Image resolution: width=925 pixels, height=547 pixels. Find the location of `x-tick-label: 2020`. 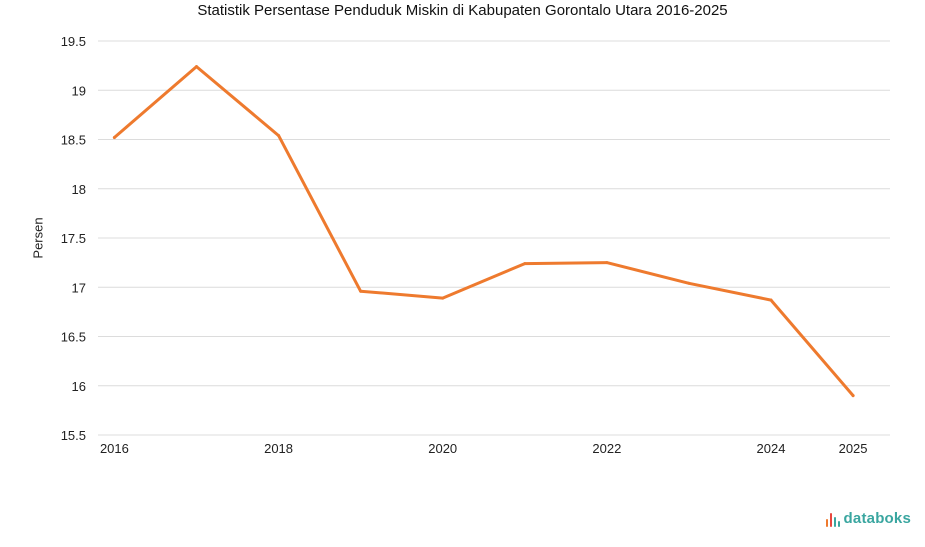

x-tick-label: 2020 is located at coordinates (442, 448).